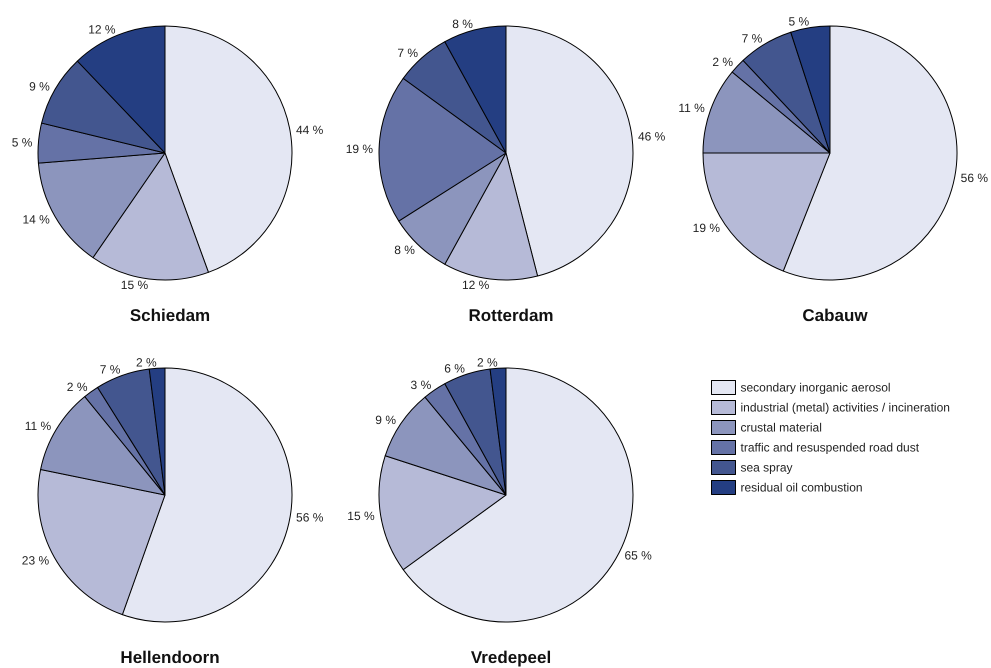 The width and height of the screenshot is (991, 668). I want to click on data-label: 6 %, so click(455, 369).